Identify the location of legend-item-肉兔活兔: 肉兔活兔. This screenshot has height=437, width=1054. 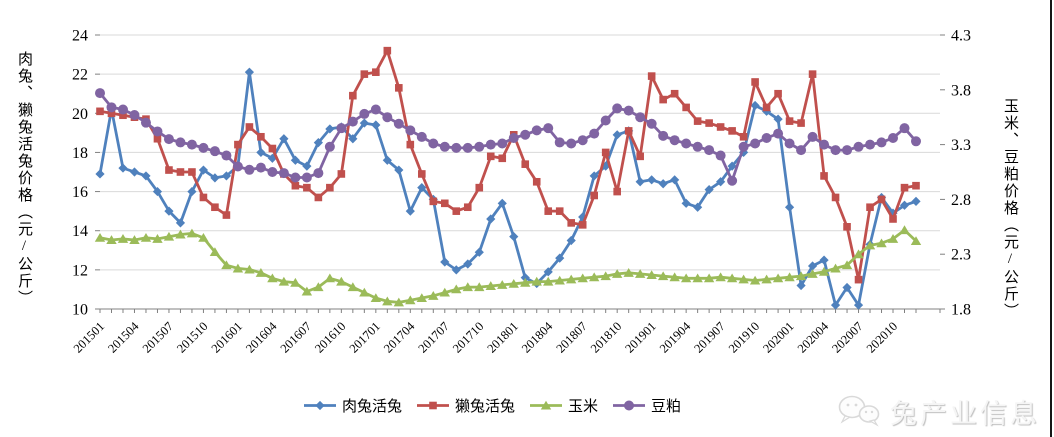
(352, 405).